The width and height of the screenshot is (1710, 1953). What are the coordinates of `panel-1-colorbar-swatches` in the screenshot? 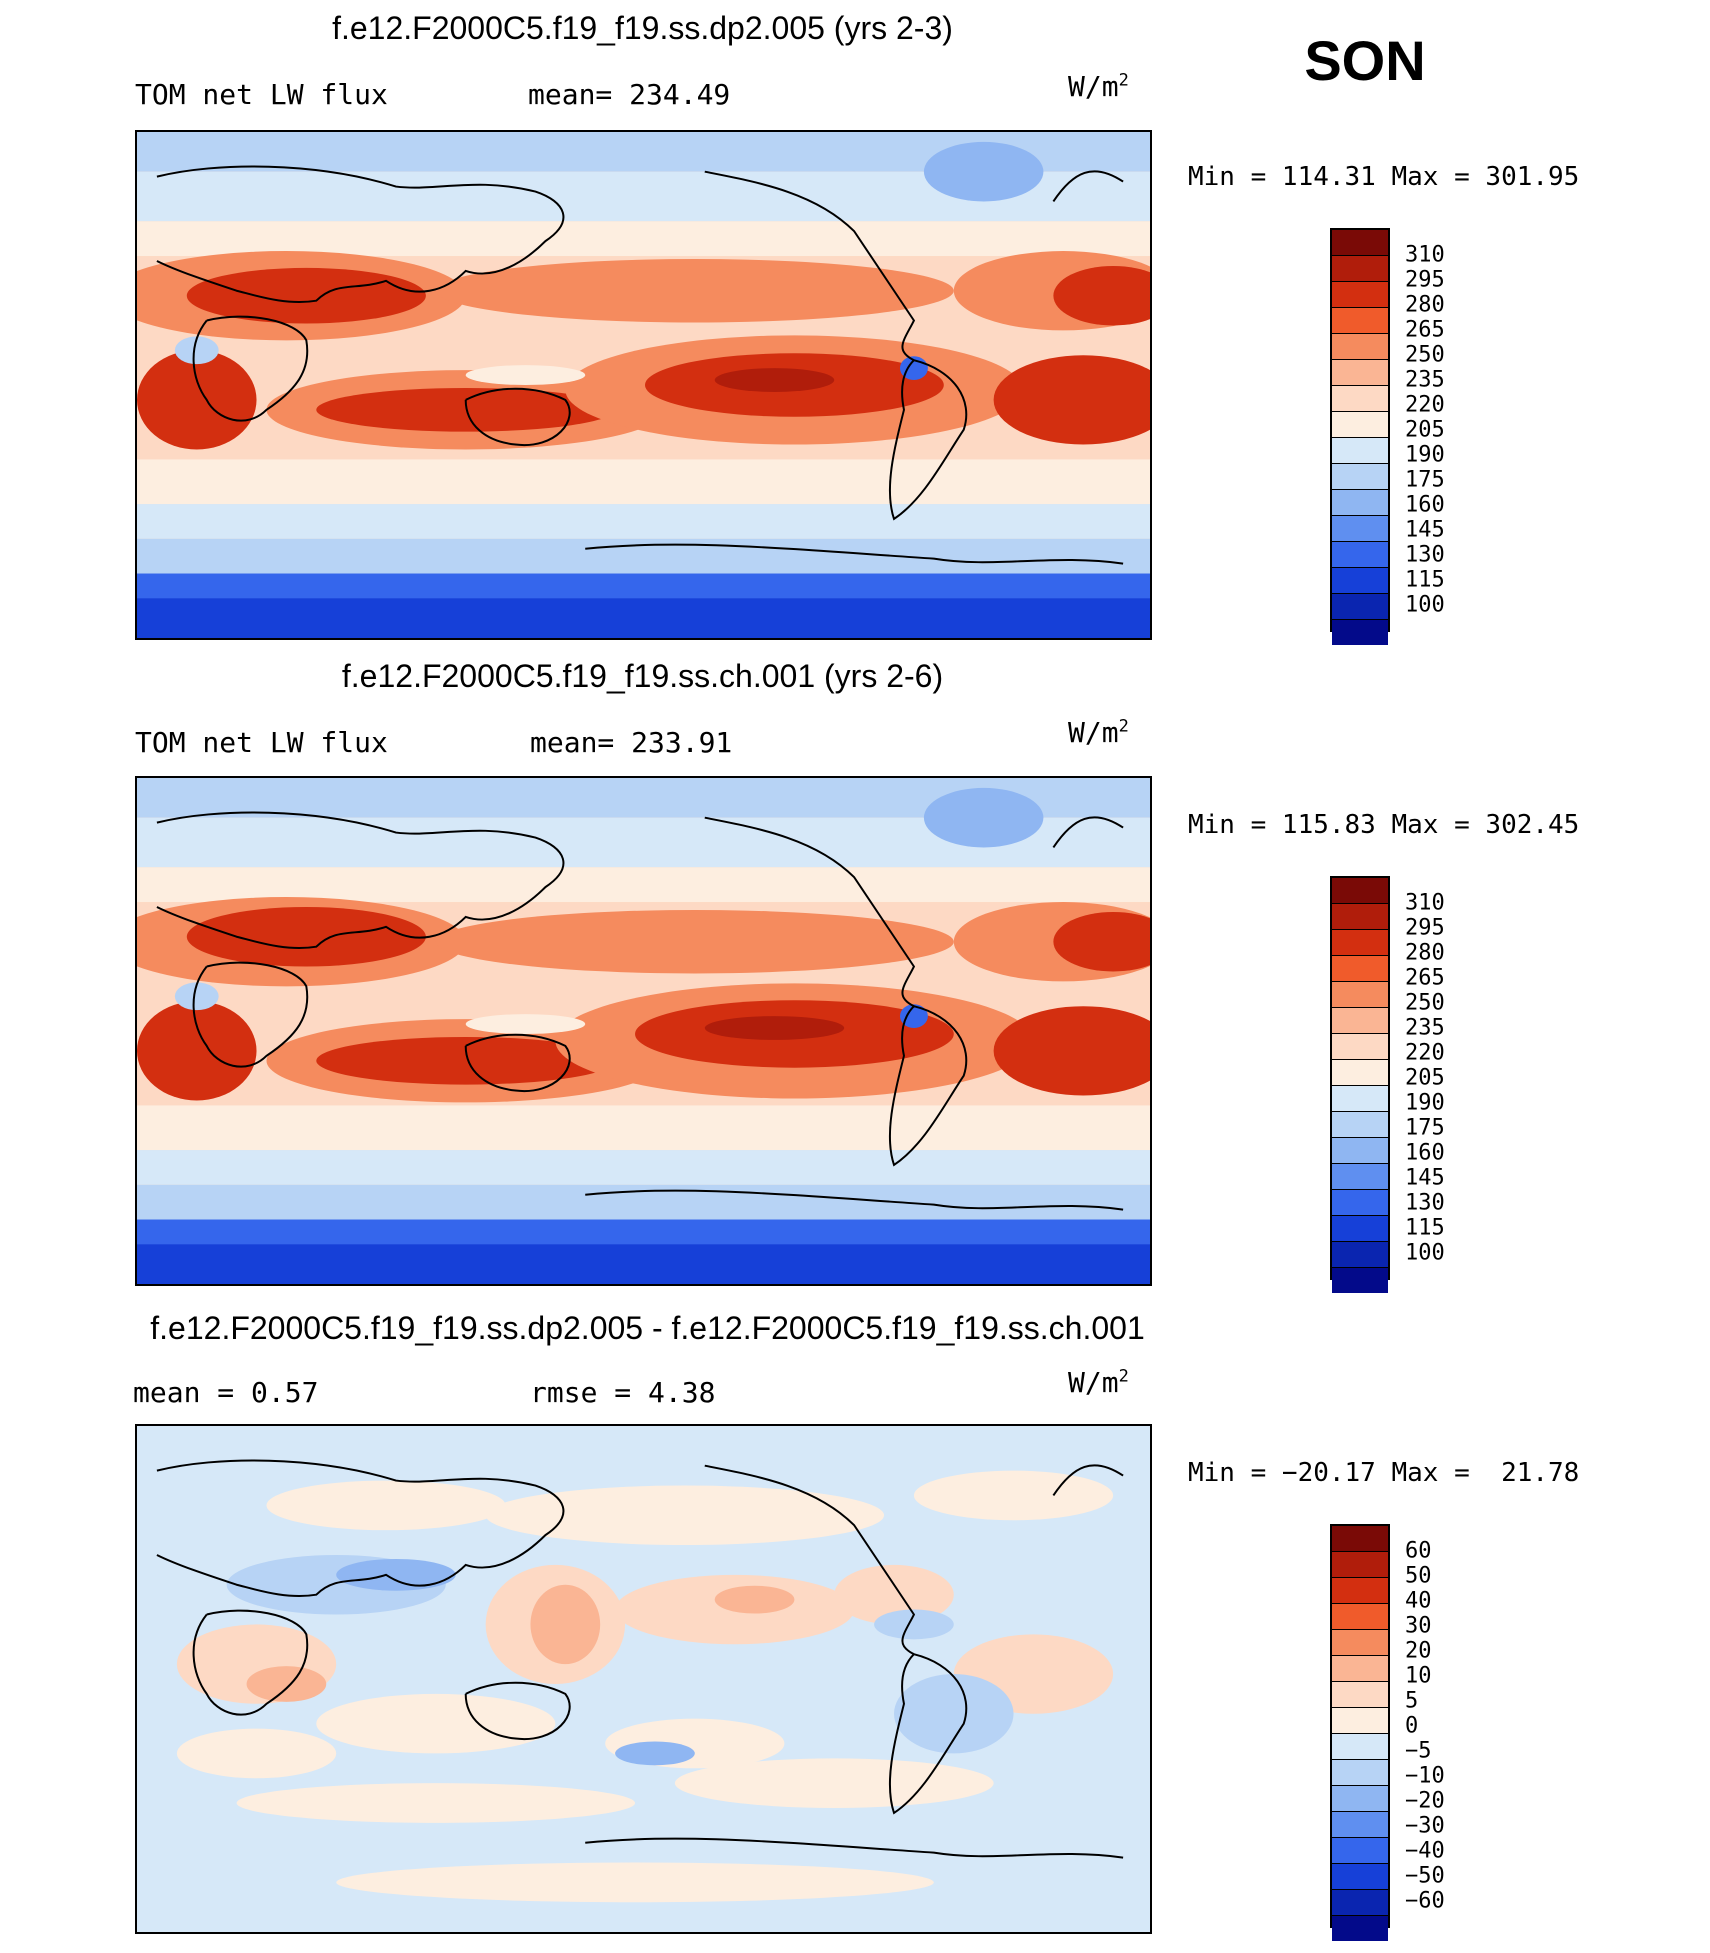 It's located at (1360, 437).